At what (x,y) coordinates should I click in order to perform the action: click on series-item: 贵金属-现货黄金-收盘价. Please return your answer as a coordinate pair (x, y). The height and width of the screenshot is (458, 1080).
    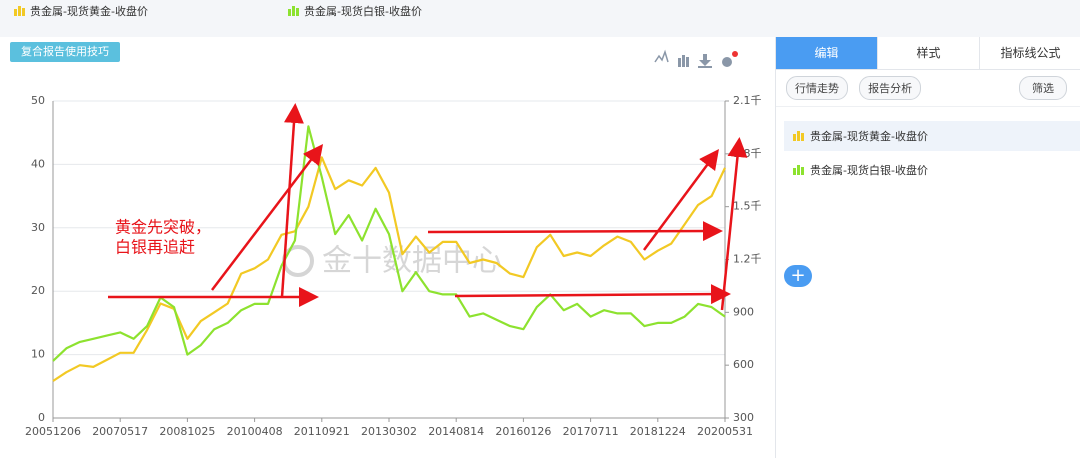
    Looking at the image, I should click on (932, 136).